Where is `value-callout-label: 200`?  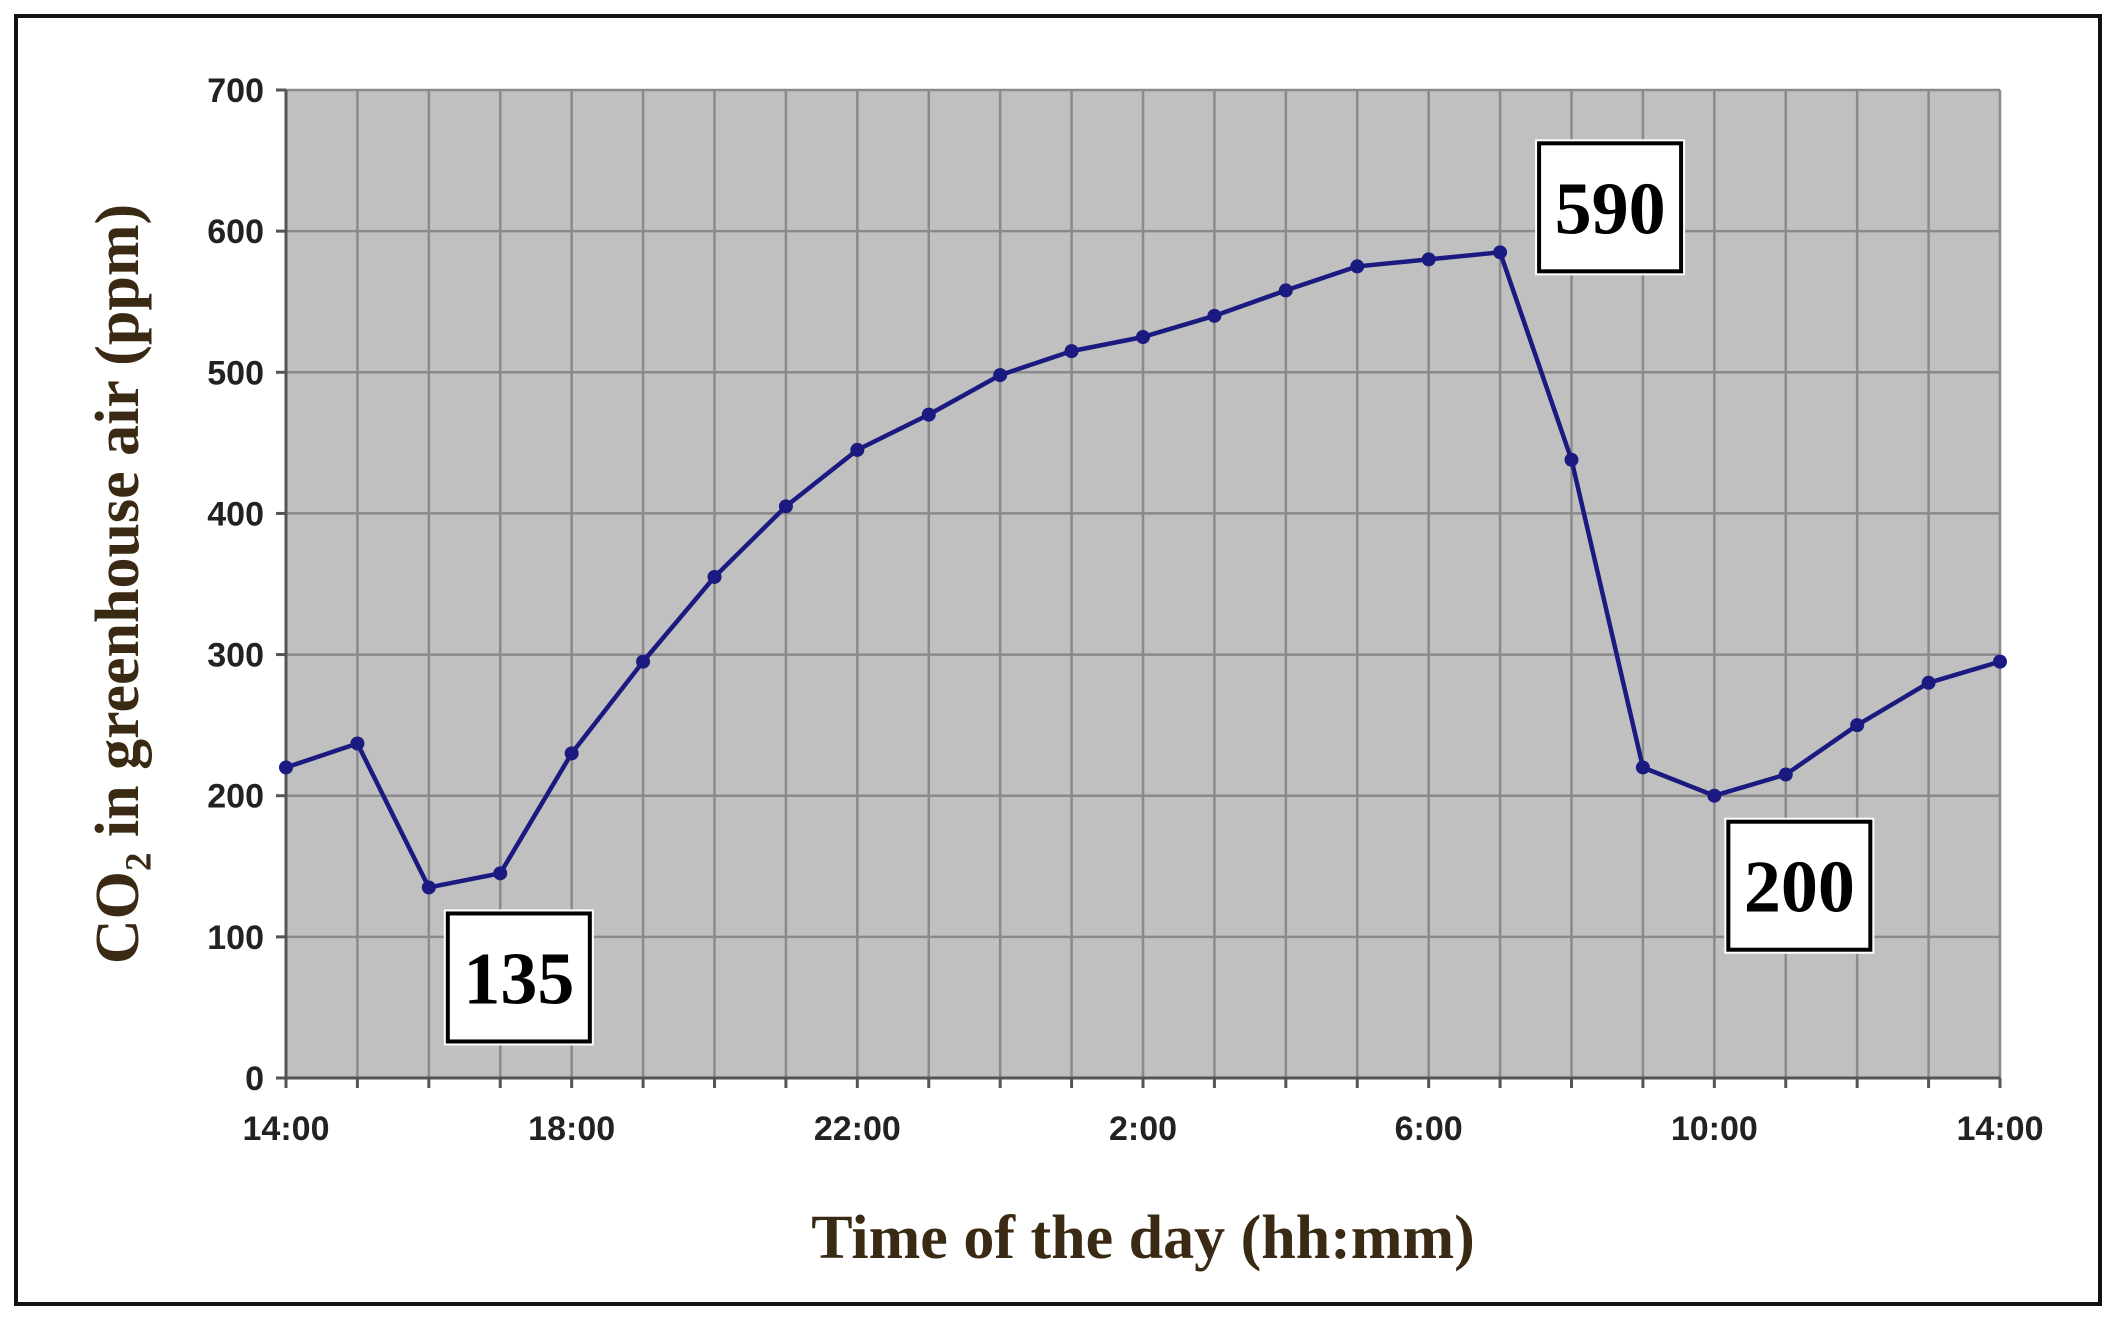 value-callout-label: 200 is located at coordinates (1799, 888).